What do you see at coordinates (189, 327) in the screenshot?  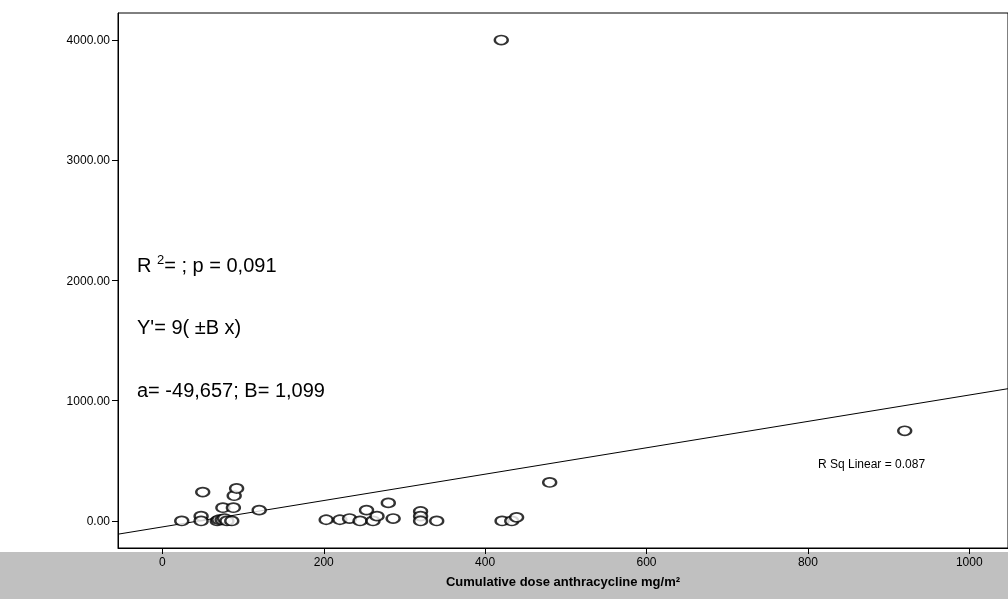 I see `annotation: Y'= 9( ±B x)` at bounding box center [189, 327].